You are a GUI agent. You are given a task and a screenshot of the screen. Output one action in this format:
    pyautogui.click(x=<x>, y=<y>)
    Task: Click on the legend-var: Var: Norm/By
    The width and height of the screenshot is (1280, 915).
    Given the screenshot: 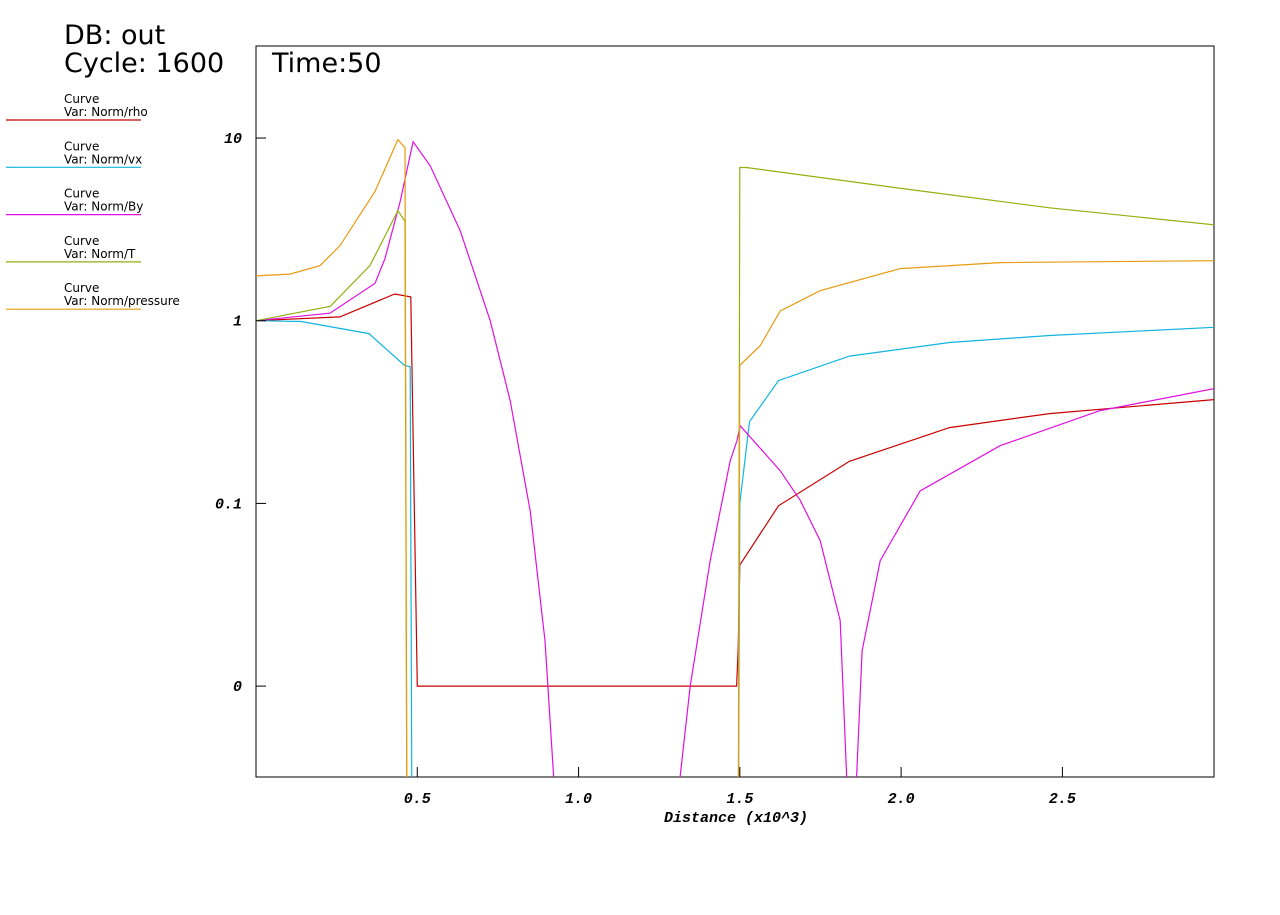 What is the action you would take?
    pyautogui.click(x=103, y=207)
    